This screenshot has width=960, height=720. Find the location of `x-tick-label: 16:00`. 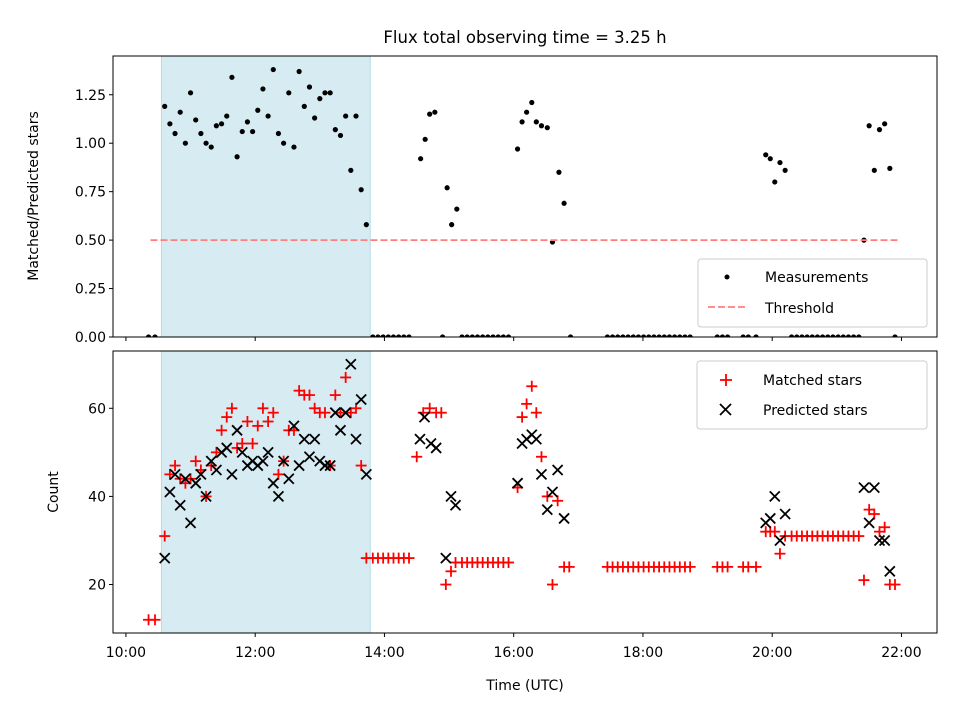

x-tick-label: 16:00 is located at coordinates (514, 653).